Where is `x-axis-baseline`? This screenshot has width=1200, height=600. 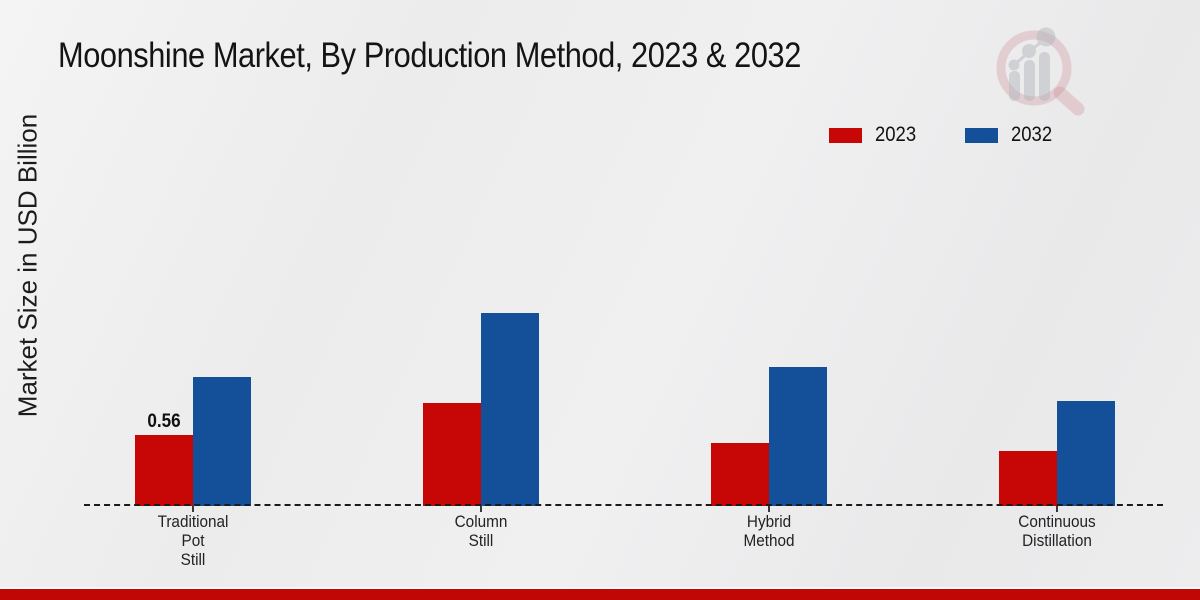
x-axis-baseline is located at coordinates (623, 505).